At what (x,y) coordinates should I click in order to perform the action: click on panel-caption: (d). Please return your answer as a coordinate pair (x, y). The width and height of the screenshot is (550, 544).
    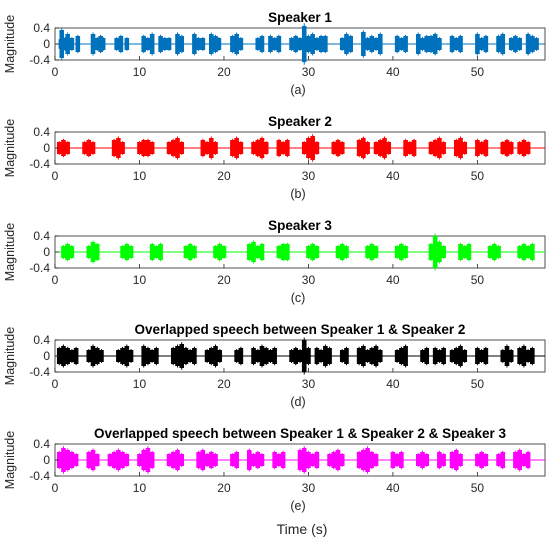
    Looking at the image, I should click on (297, 402).